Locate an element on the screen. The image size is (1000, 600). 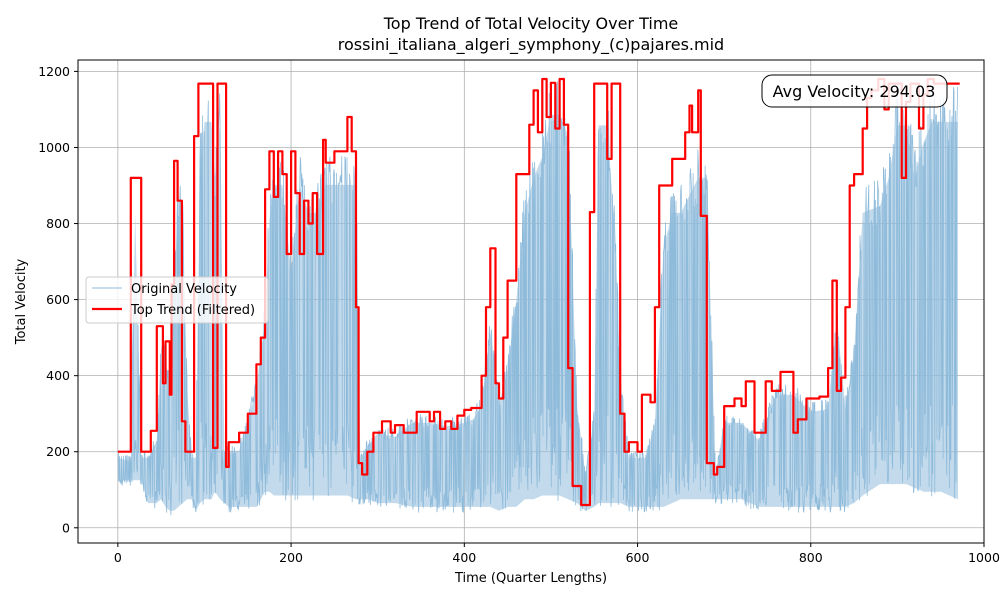
legend-label-original-velocity: Original Velocity is located at coordinates (184, 289).